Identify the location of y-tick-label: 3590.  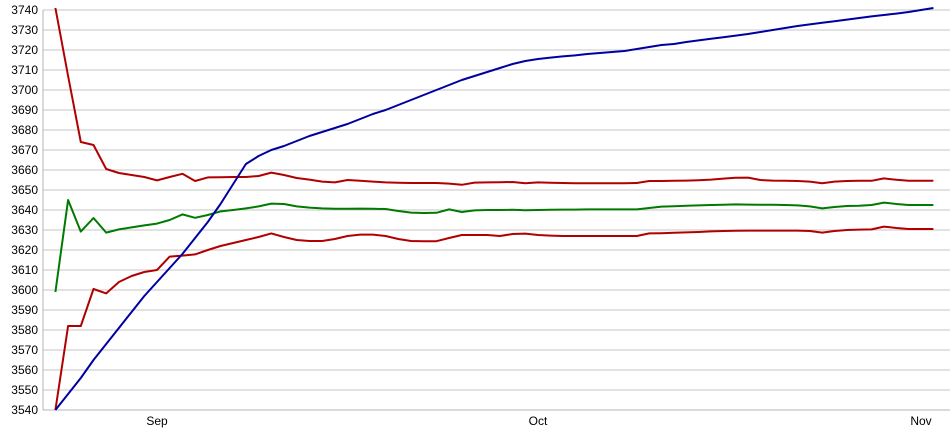
(24, 310).